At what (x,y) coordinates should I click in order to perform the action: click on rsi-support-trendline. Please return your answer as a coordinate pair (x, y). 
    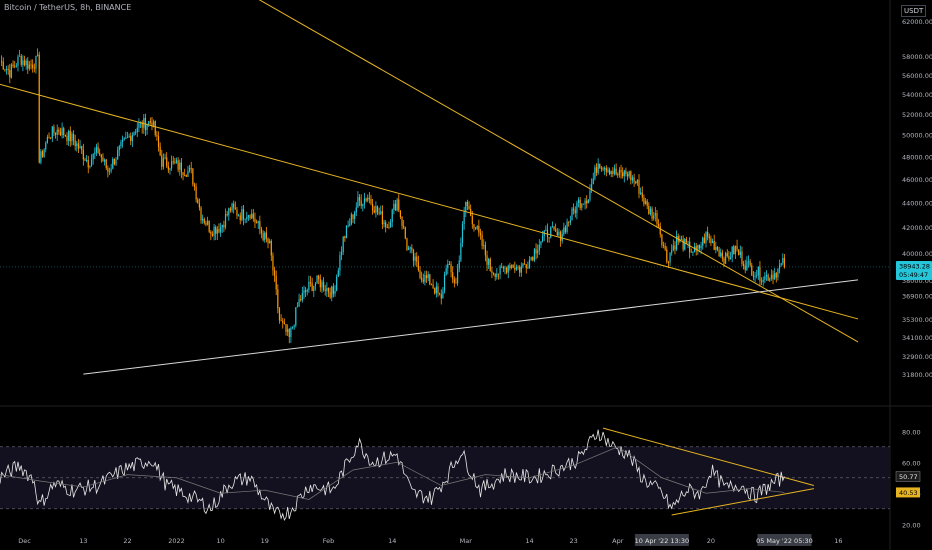
    Looking at the image, I should click on (742, 502).